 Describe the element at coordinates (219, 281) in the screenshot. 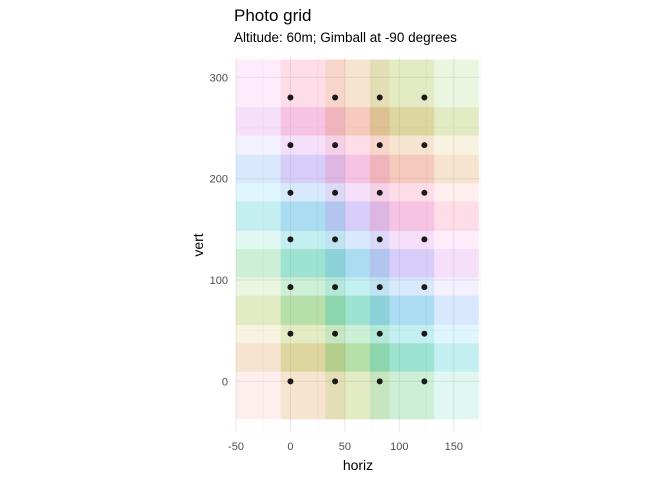

I see `y-tick-label: 100` at that location.